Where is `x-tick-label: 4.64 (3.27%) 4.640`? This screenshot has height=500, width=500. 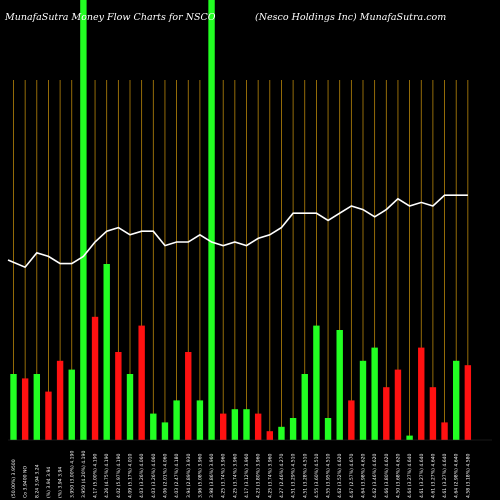 x-tick-label: 4.64 (3.27%) 4.640 is located at coordinates (410, 475).